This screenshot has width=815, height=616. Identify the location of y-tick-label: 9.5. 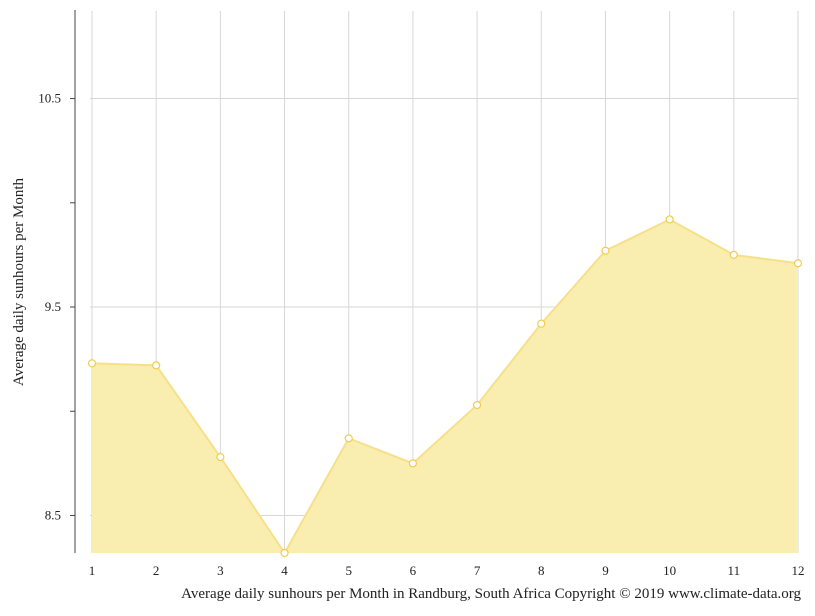
(53, 306).